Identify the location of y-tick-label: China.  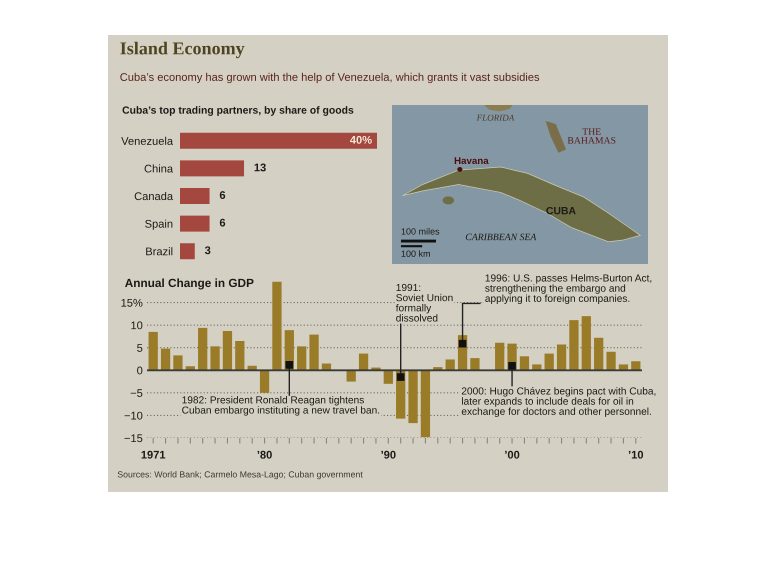
(159, 168).